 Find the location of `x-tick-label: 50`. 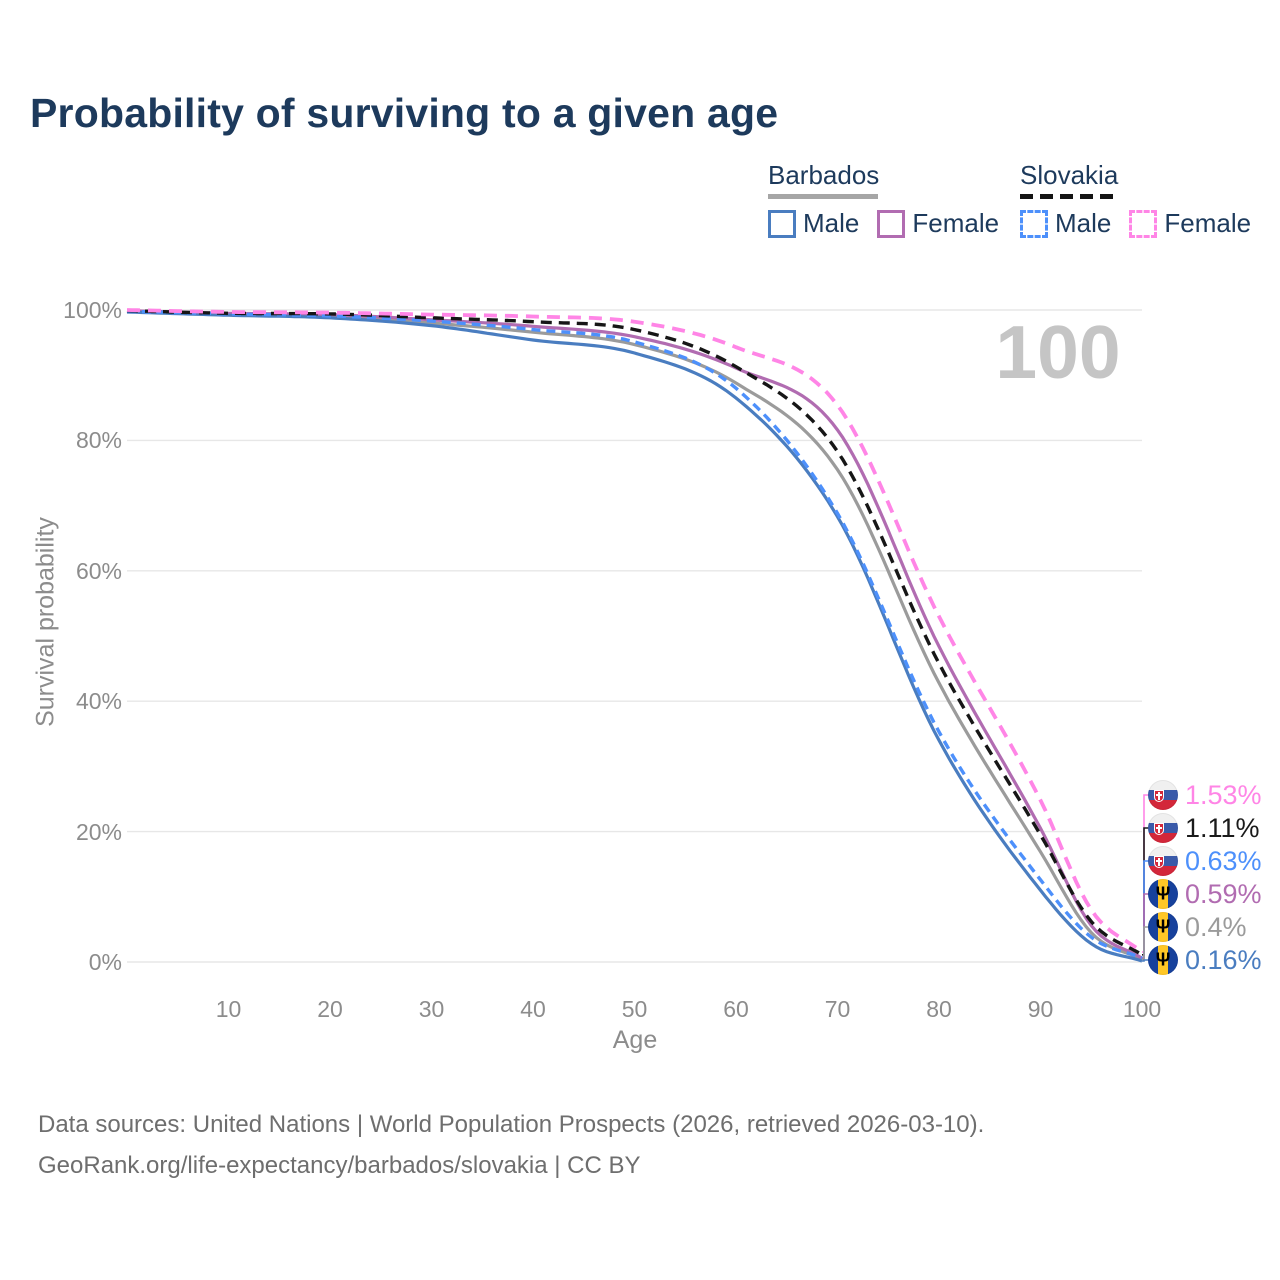

x-tick-label: 50 is located at coordinates (634, 1009).